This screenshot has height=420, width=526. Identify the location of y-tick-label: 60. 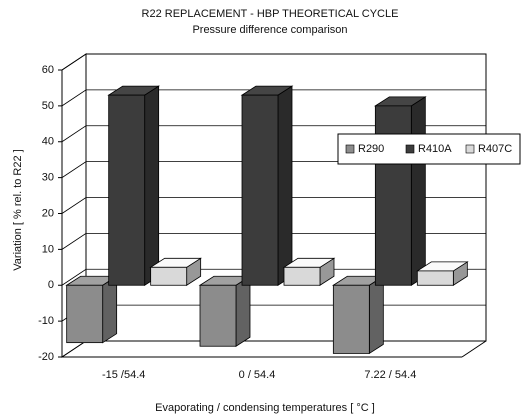
(48, 70).